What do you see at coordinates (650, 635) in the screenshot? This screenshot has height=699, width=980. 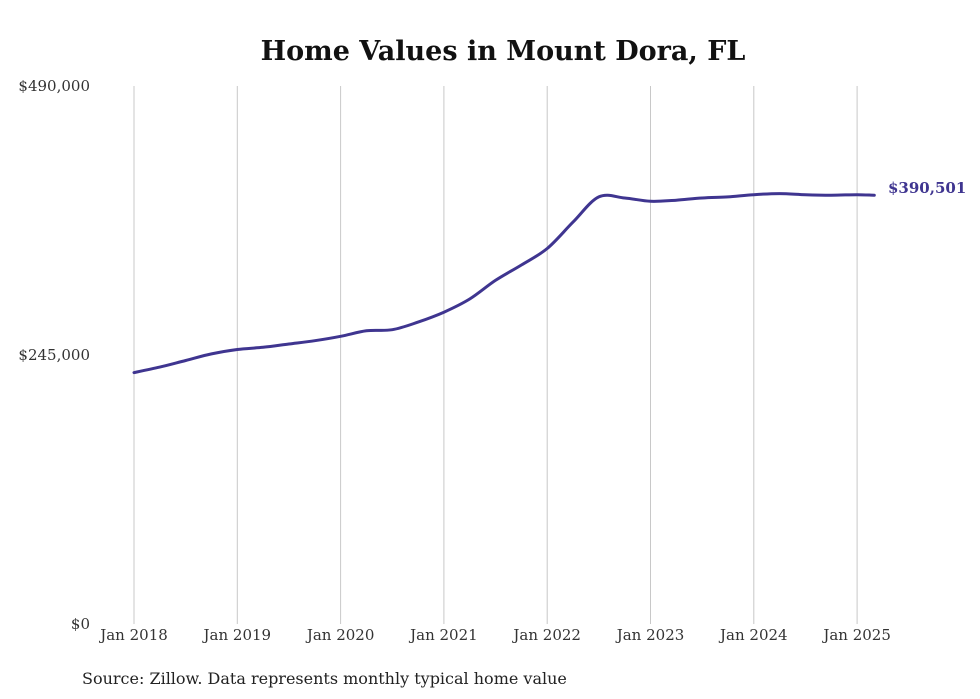 I see `x-tick-label: Jan 2023` at bounding box center [650, 635].